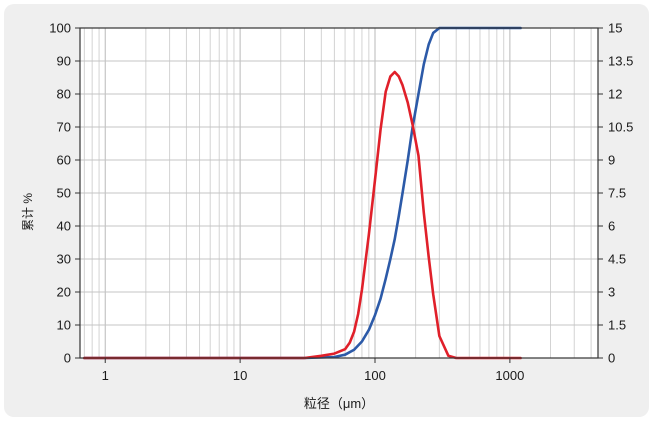  I want to click on y-tick-label: 40, so click(64, 226).